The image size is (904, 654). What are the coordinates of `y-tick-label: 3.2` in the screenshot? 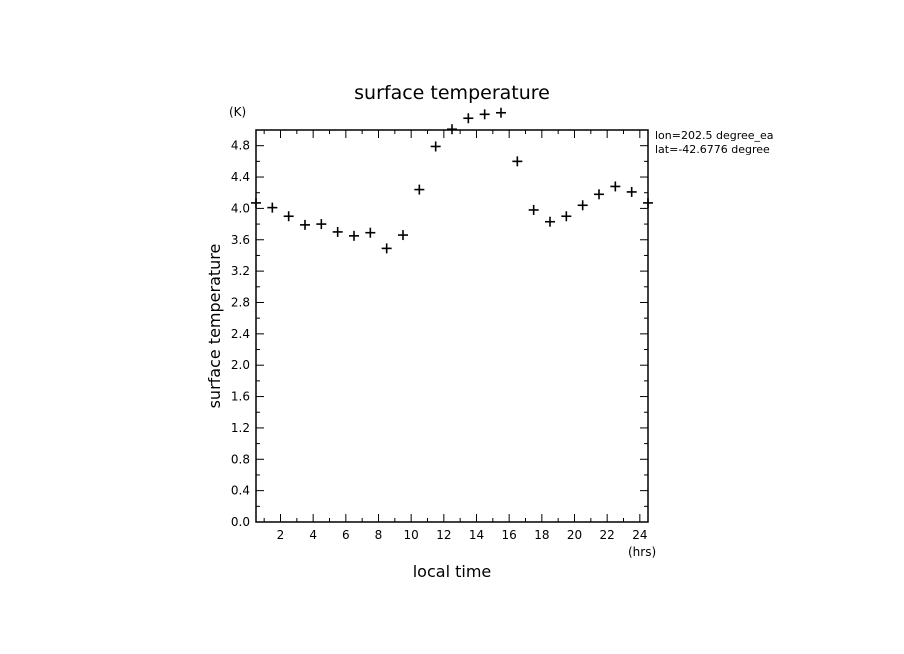 It's located at (240, 271).